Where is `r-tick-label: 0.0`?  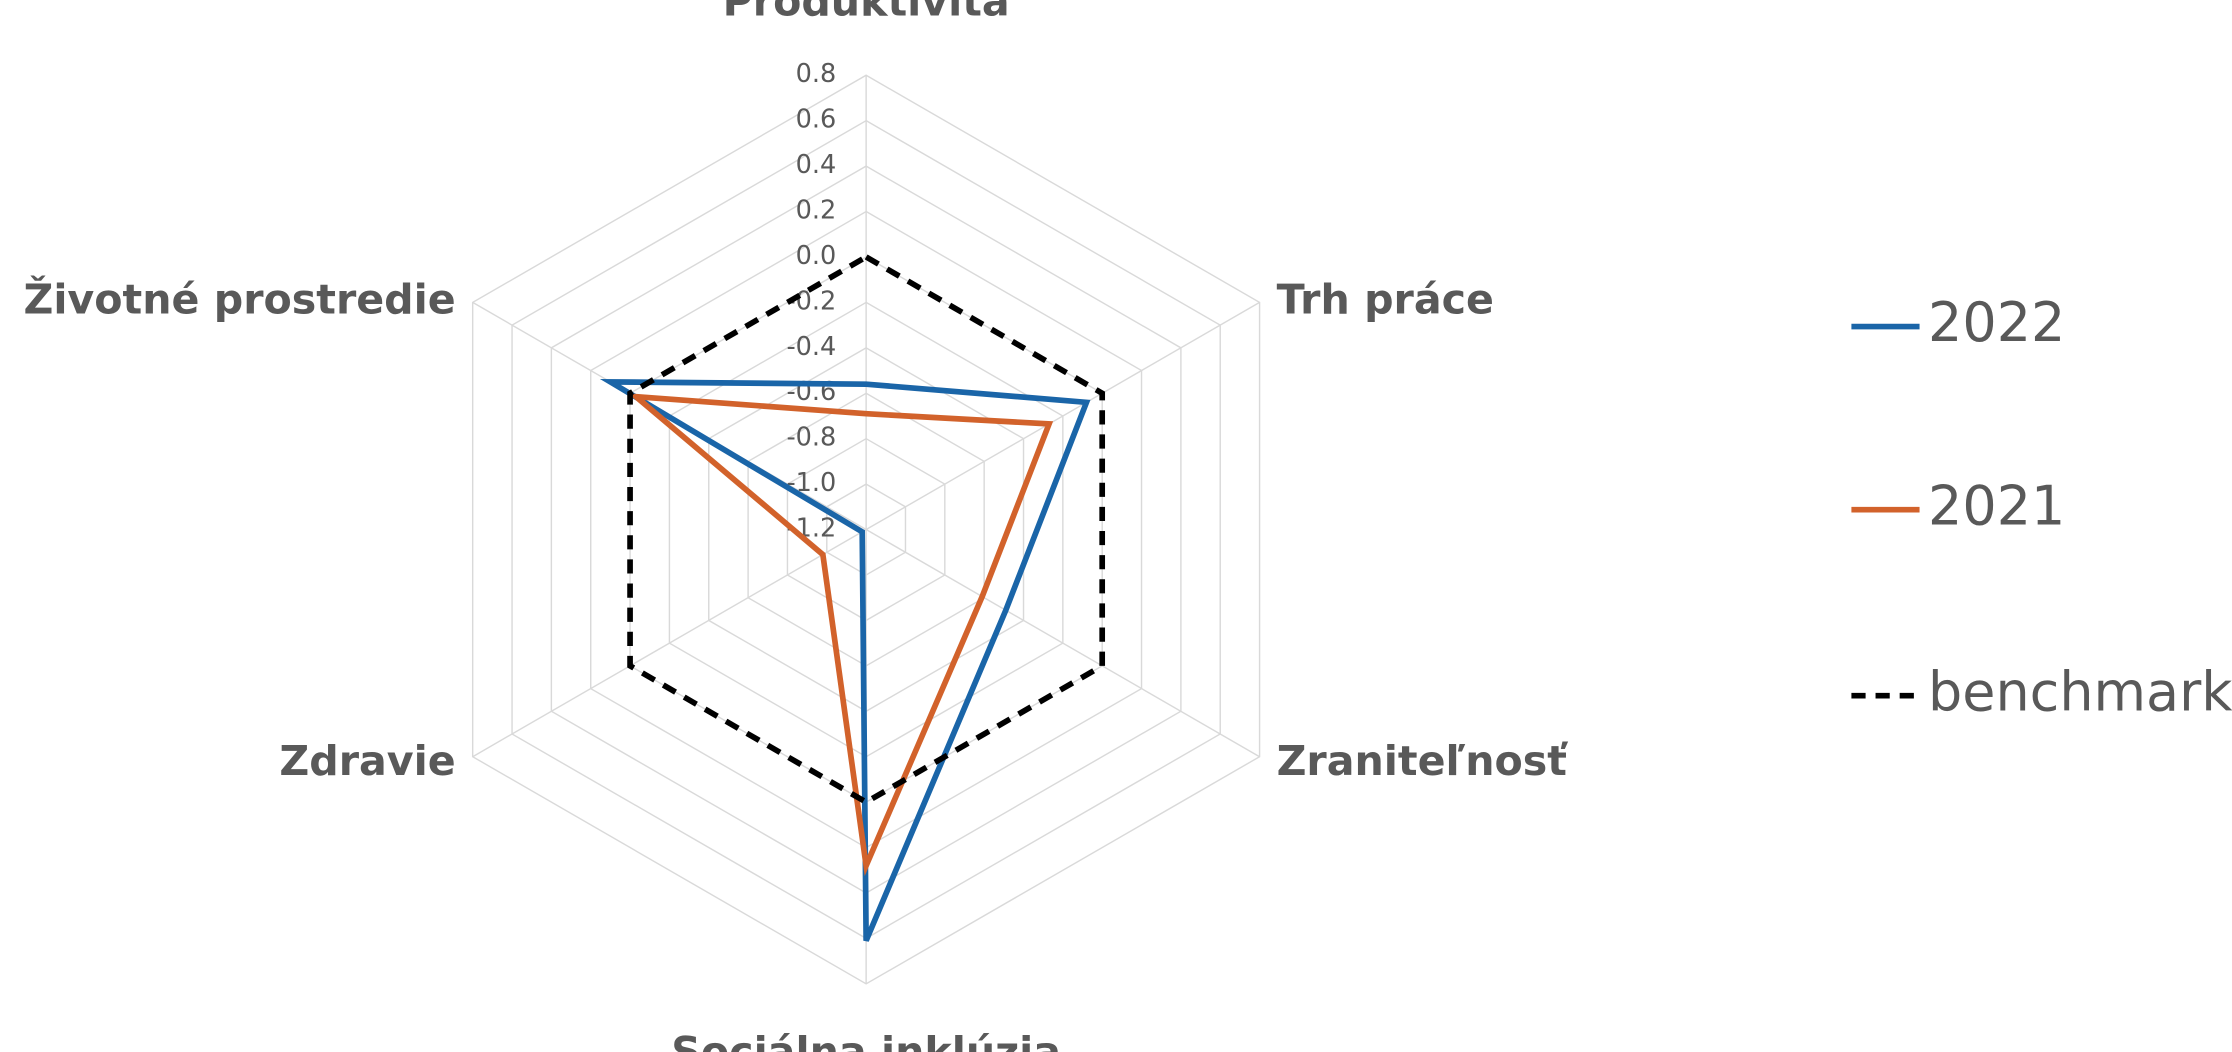
r-tick-label: 0.0 is located at coordinates (816, 256).